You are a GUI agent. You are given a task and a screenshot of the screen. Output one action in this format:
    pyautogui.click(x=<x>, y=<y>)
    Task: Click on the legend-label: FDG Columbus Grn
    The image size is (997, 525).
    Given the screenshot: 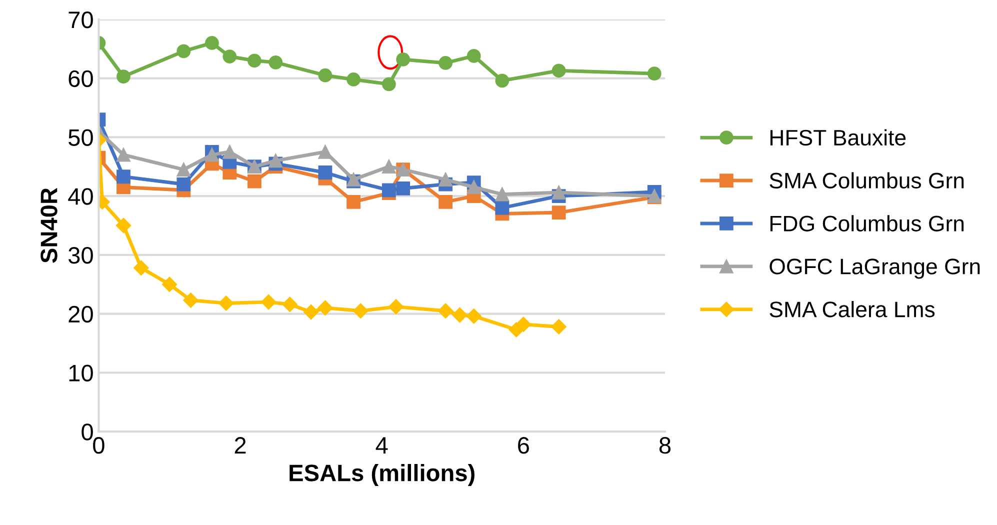 What is the action you would take?
    pyautogui.click(x=867, y=223)
    